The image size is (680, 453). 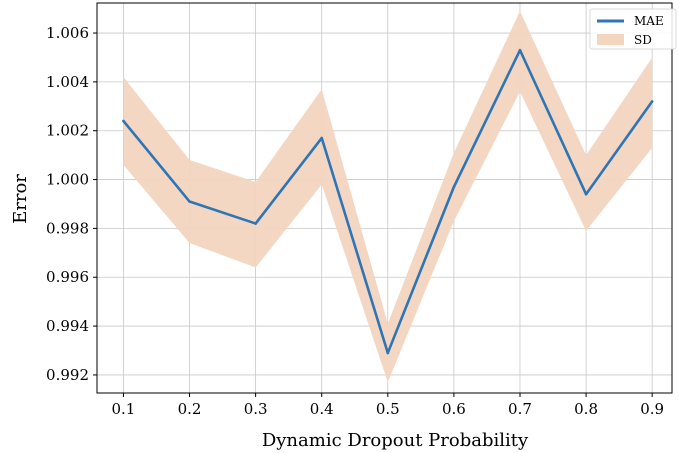 What do you see at coordinates (67, 375) in the screenshot?
I see `y-tick-label: 0.992` at bounding box center [67, 375].